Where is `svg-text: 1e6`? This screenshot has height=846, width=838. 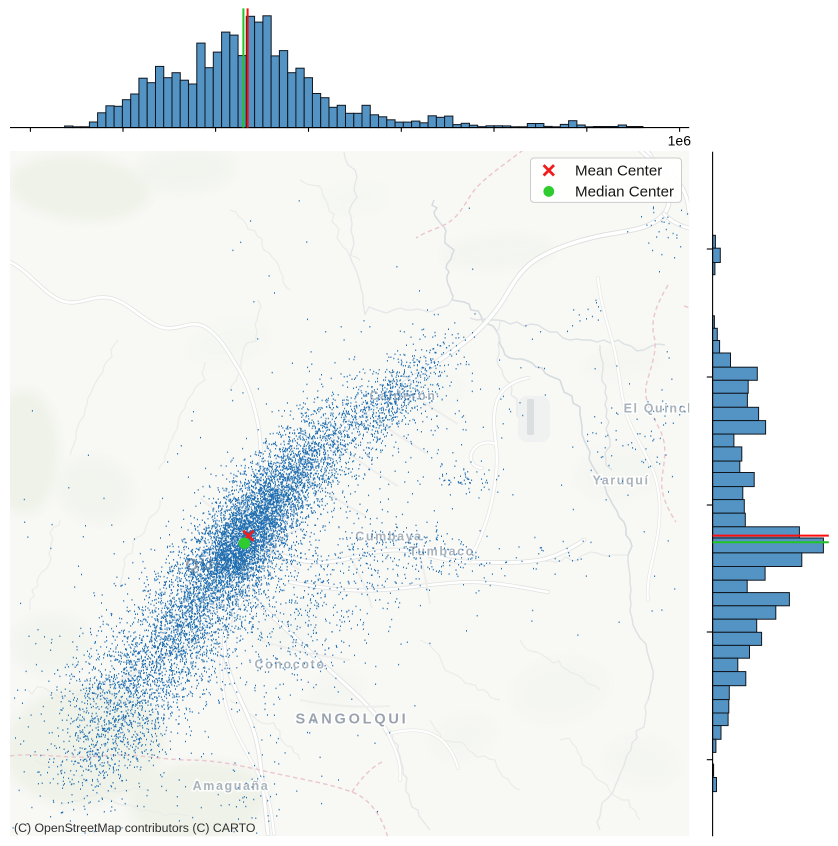
svg-text: 1e6 is located at coordinates (680, 141).